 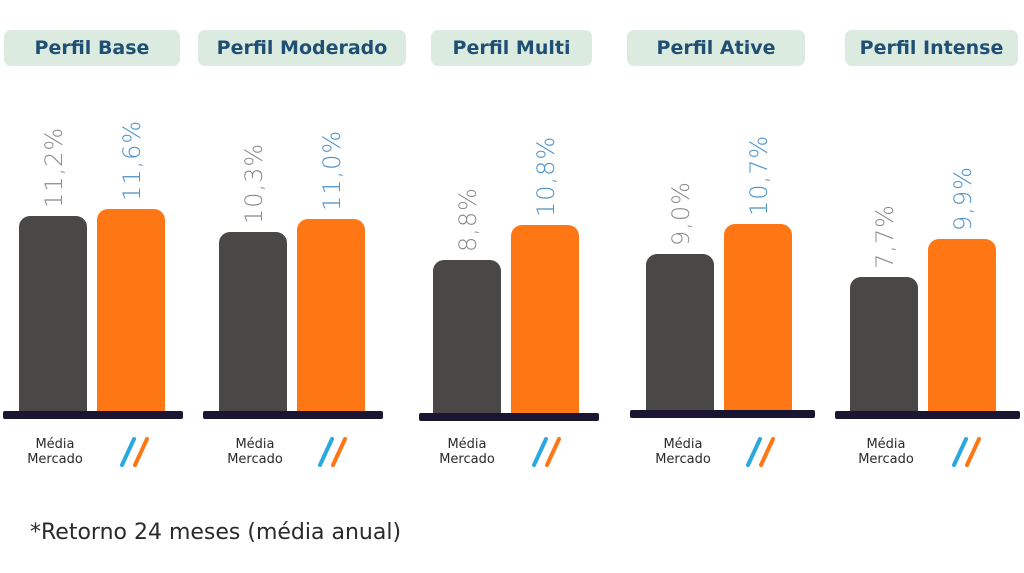 What do you see at coordinates (681, 213) in the screenshot?
I see `value-label-text: 9,0%` at bounding box center [681, 213].